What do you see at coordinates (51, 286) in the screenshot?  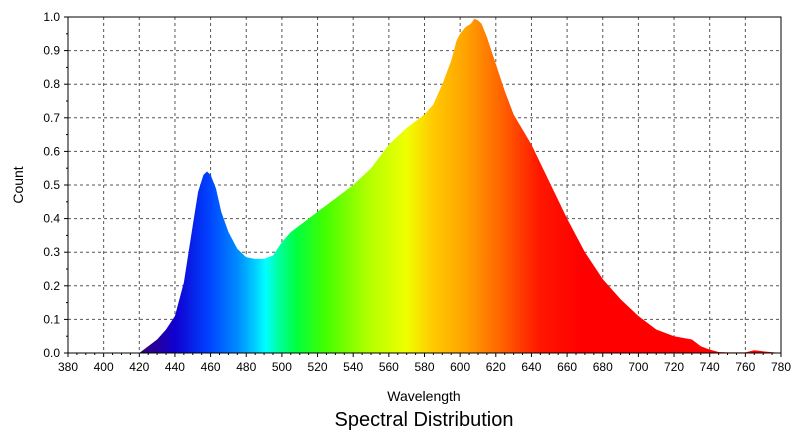 I see `y-tick-label: 0.2` at bounding box center [51, 286].